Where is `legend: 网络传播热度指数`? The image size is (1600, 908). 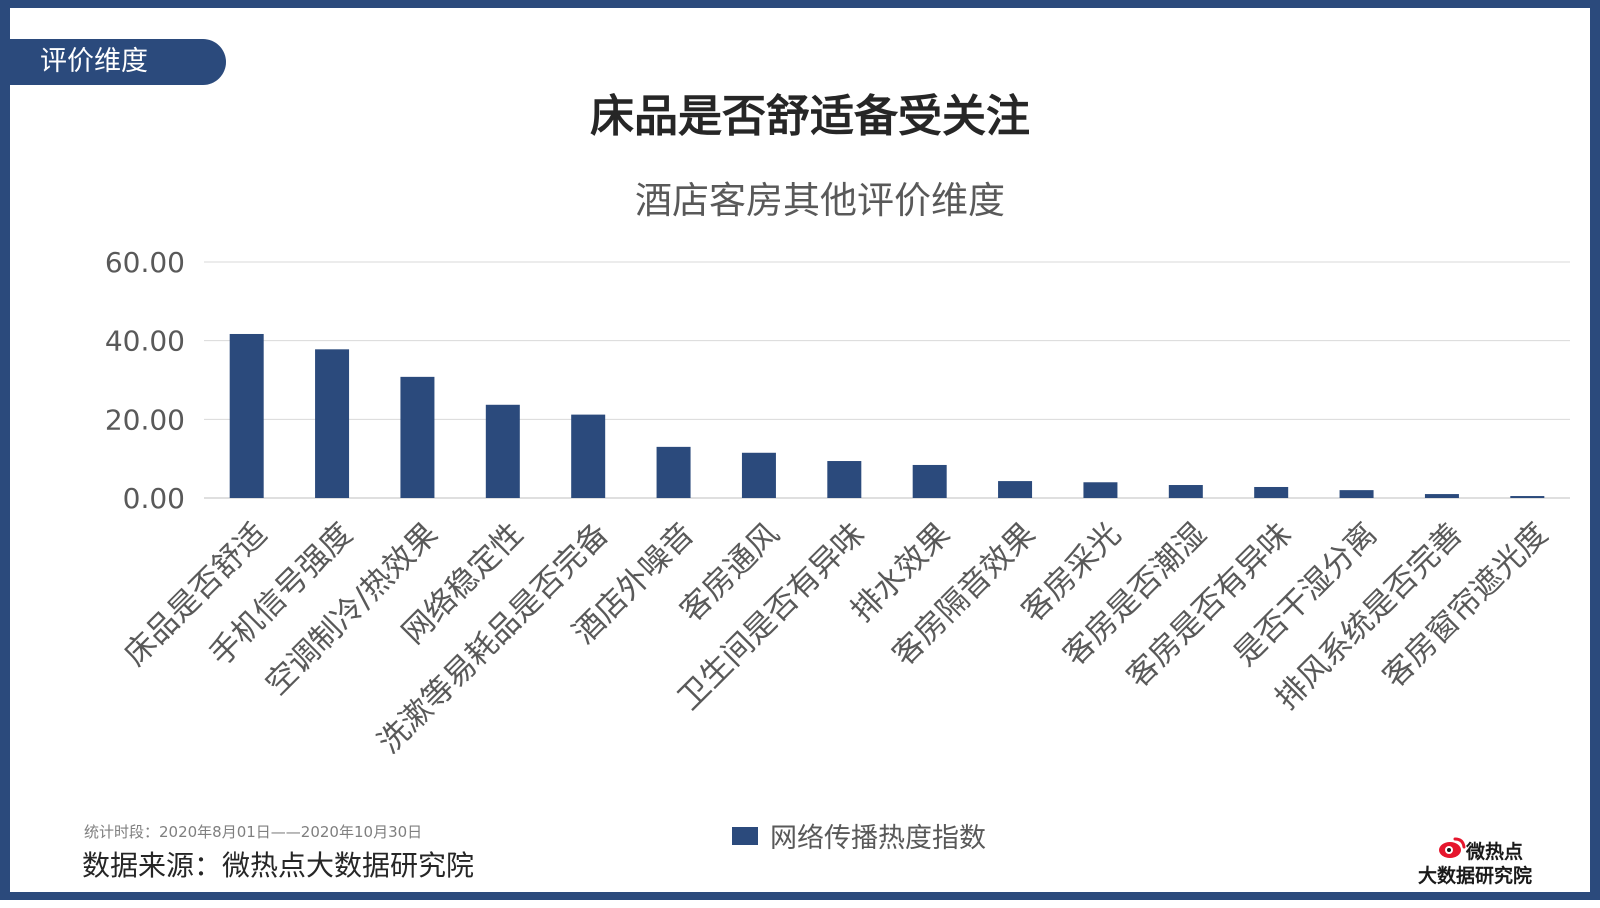 legend: 网络传播热度指数 is located at coordinates (859, 835).